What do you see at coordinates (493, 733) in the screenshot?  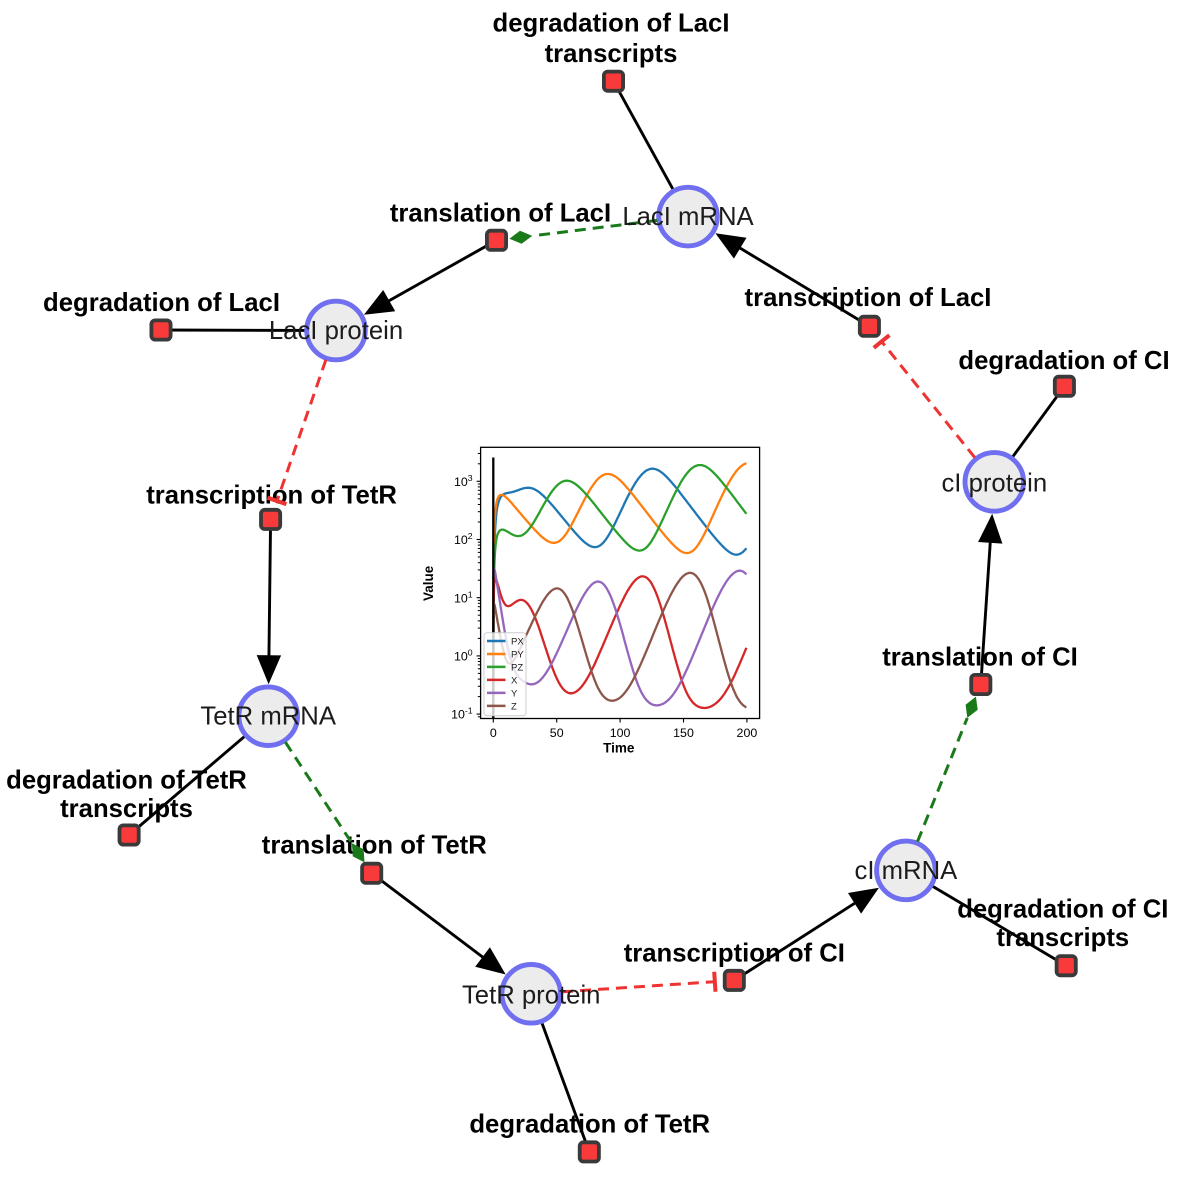 I see `svg-text: 0` at bounding box center [493, 733].